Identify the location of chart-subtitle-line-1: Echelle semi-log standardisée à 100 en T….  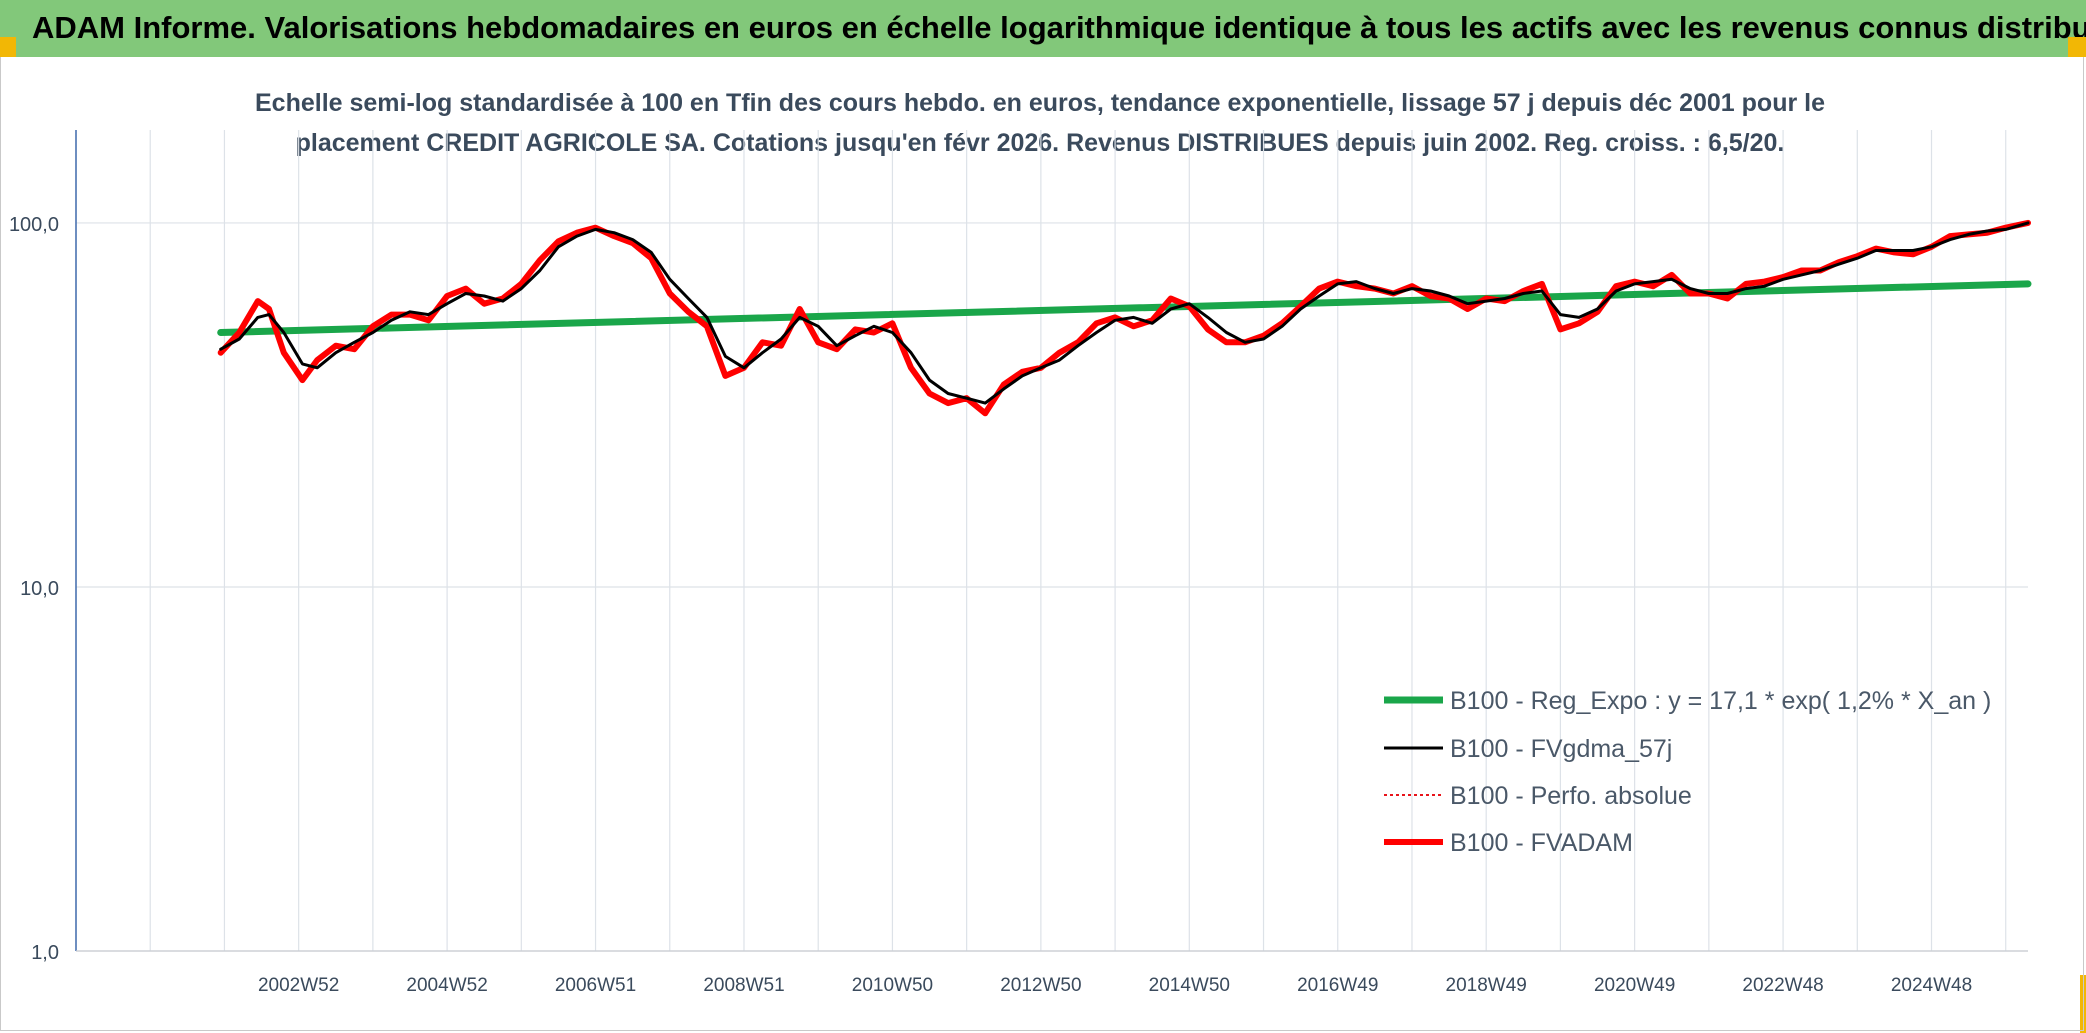
(1040, 103).